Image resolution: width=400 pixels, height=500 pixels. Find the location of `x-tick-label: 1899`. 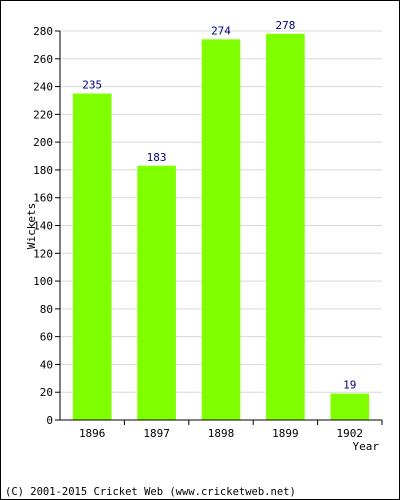

x-tick-label: 1899 is located at coordinates (285, 433).